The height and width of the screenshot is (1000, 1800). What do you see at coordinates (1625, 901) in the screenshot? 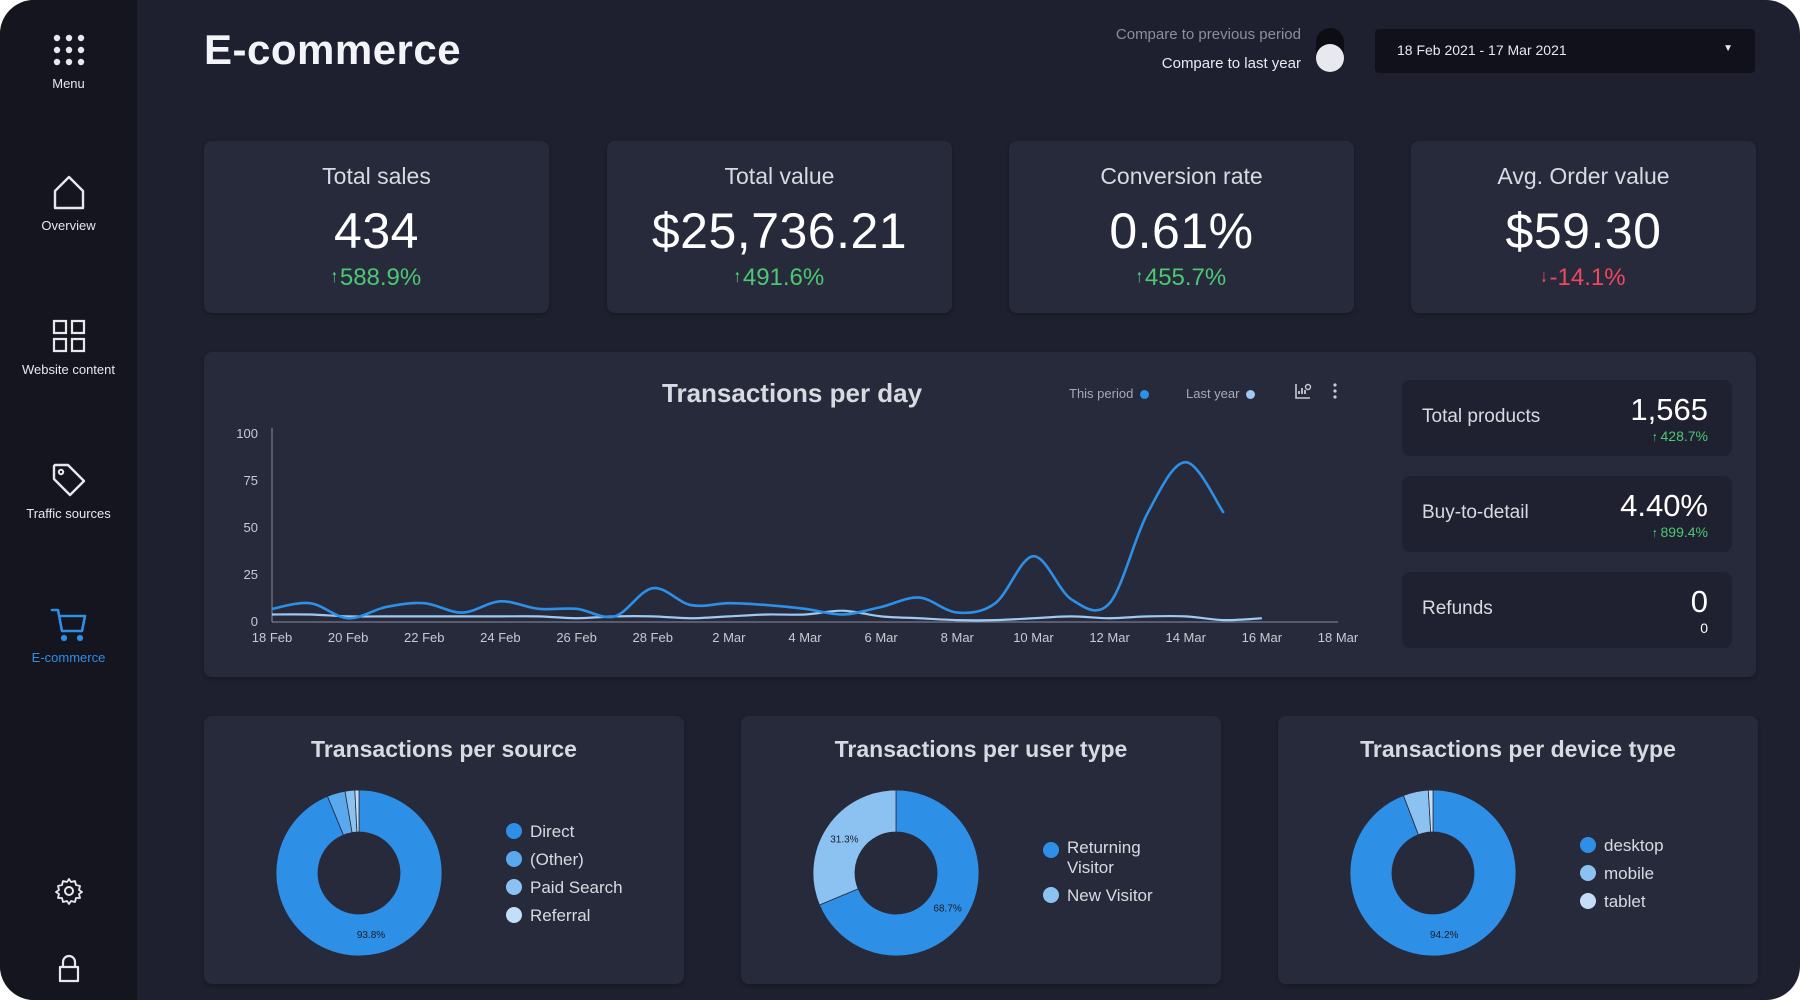
I see `legend-label: tablet` at bounding box center [1625, 901].